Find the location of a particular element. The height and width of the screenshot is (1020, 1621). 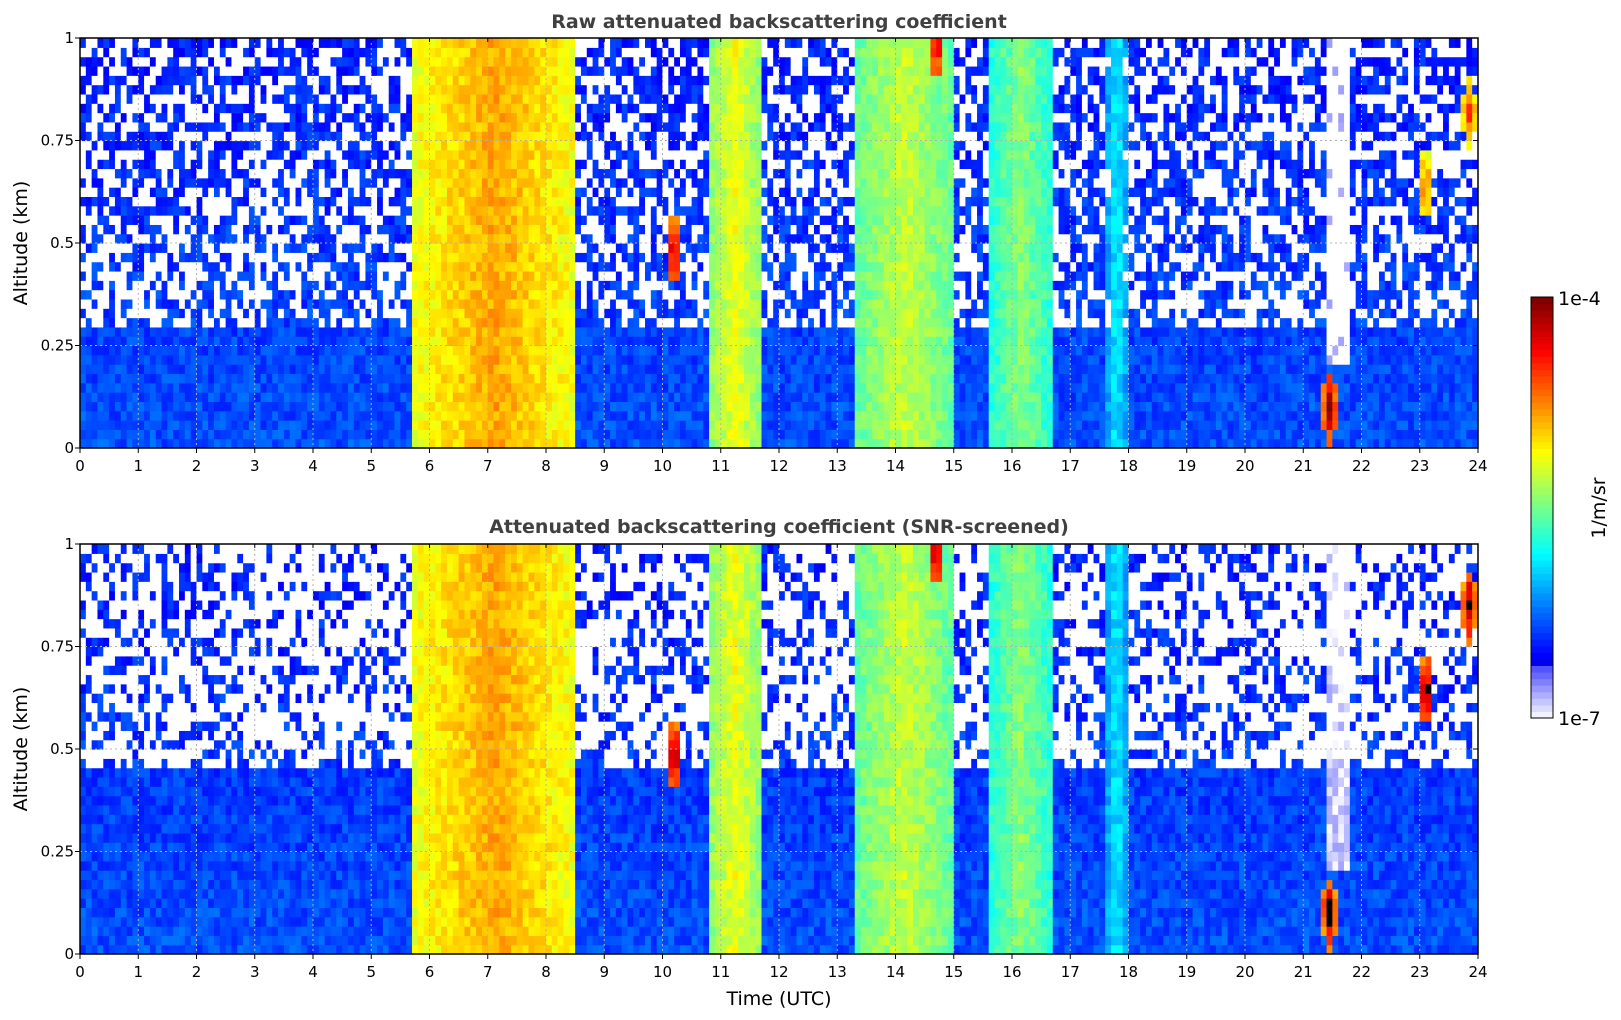

y-tick-label: 0.75 is located at coordinates (57, 141).